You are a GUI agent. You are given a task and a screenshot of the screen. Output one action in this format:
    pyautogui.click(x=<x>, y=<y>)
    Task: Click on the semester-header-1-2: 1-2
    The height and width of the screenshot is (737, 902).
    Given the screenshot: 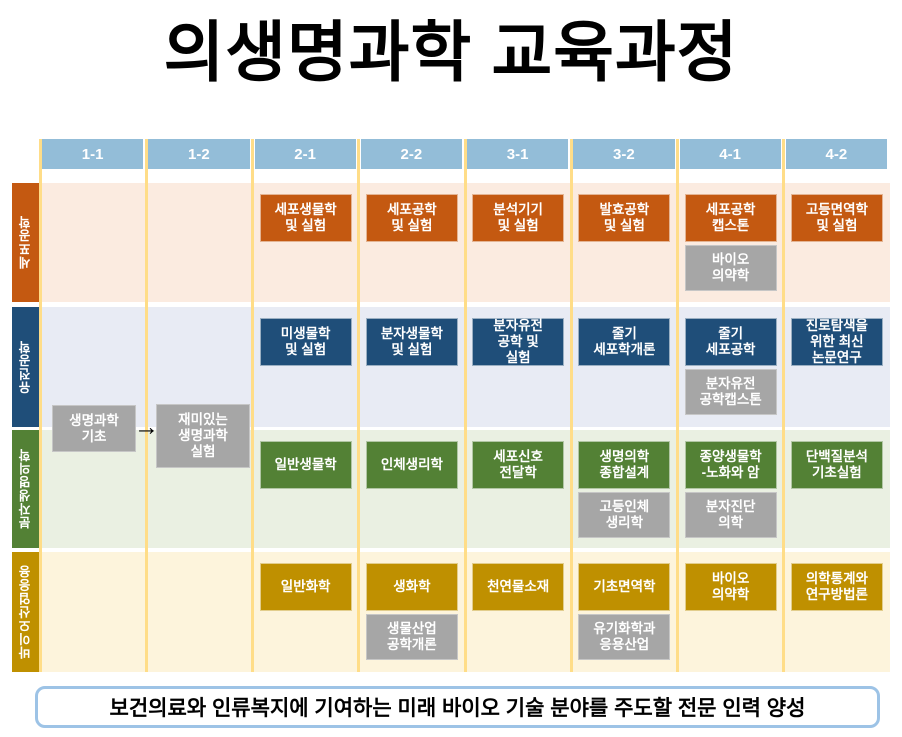 What is the action you would take?
    pyautogui.click(x=199, y=154)
    